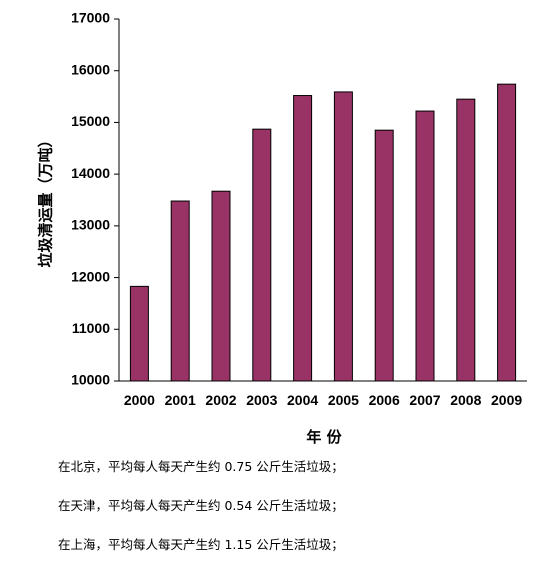 Image resolution: width=554 pixels, height=575 pixels. Describe the element at coordinates (261, 400) in the screenshot. I see `x-tick-label-2003: 2003` at that location.